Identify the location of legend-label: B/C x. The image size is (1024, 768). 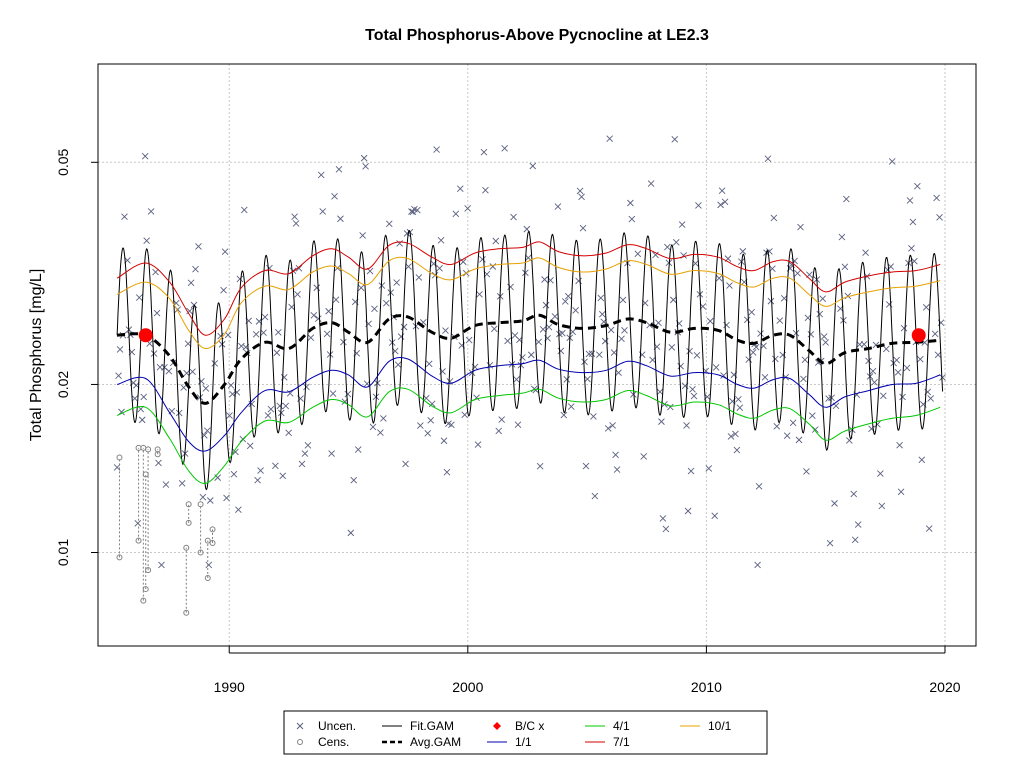
(529, 726).